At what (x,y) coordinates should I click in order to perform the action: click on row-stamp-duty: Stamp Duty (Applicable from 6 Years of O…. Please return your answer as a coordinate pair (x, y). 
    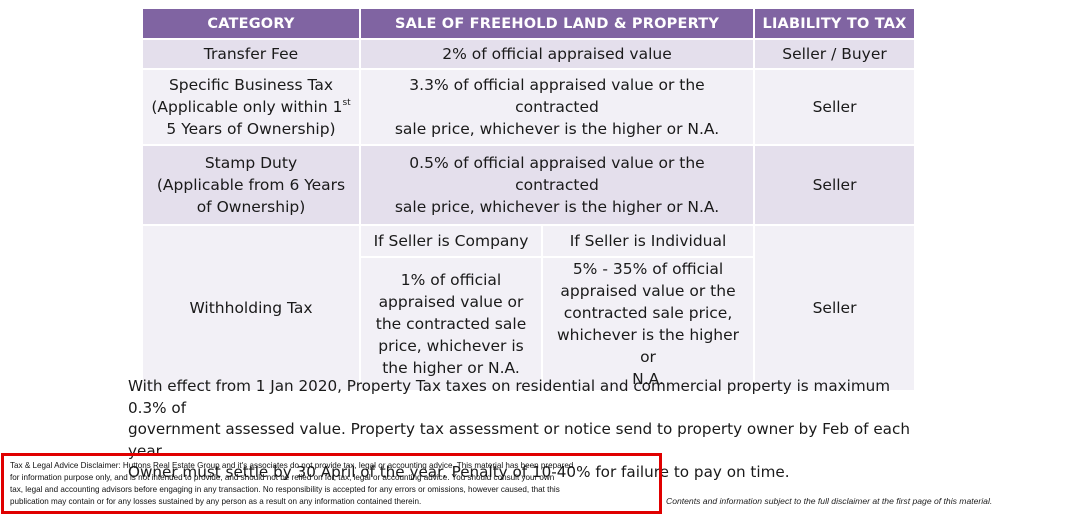
    Looking at the image, I should click on (529, 185).